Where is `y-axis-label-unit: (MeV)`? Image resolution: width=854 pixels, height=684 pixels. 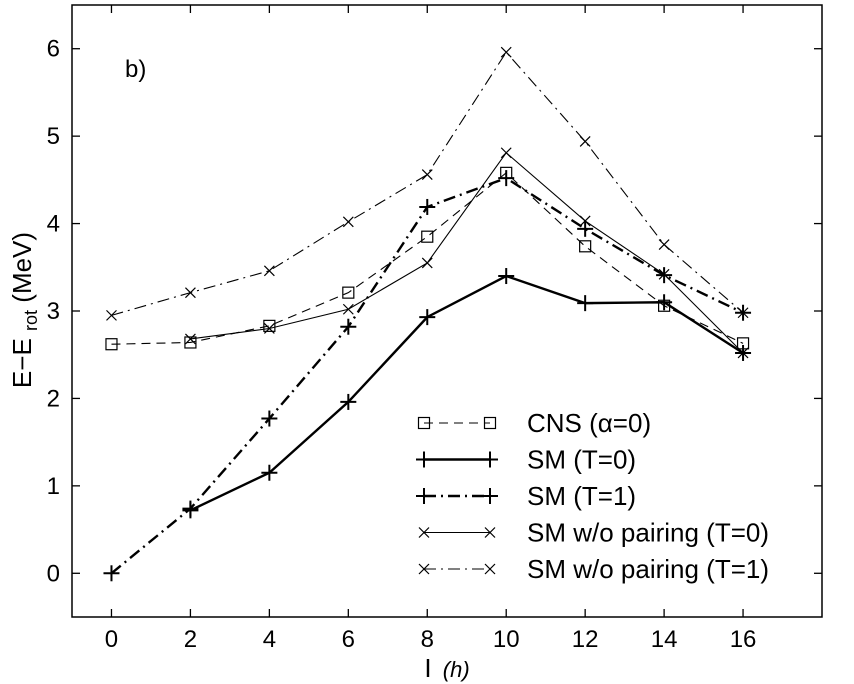 y-axis-label-unit: (MeV) is located at coordinates (22, 267).